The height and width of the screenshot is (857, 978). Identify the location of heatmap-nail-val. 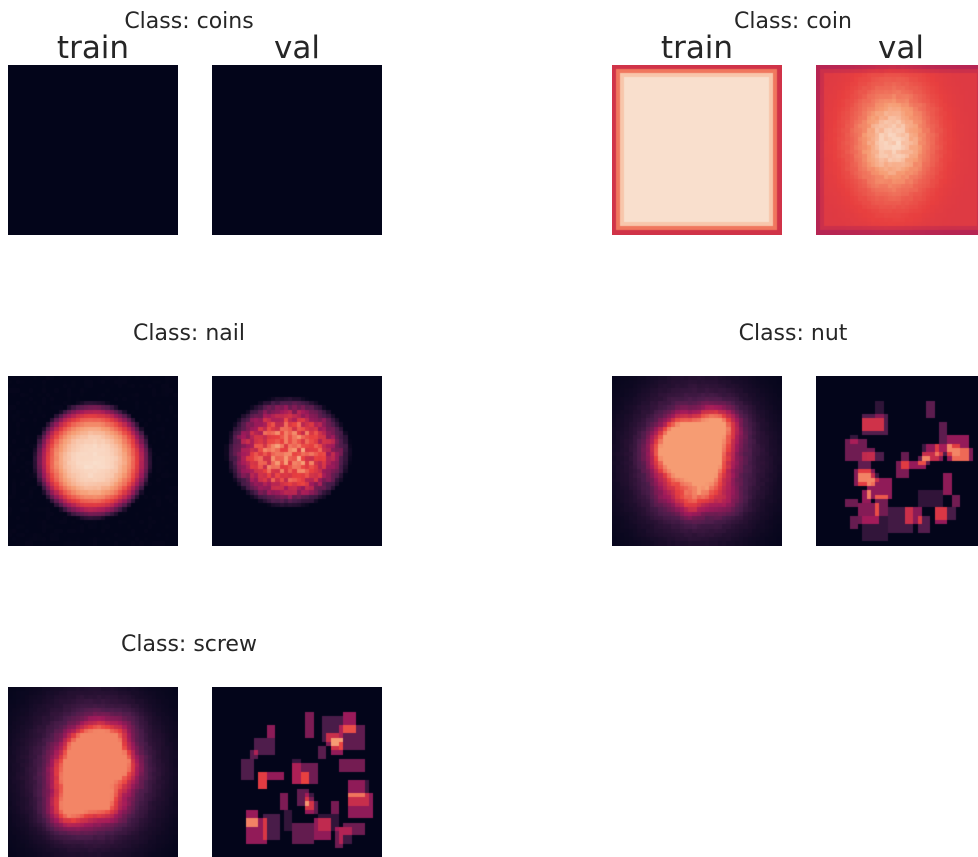
(297, 461).